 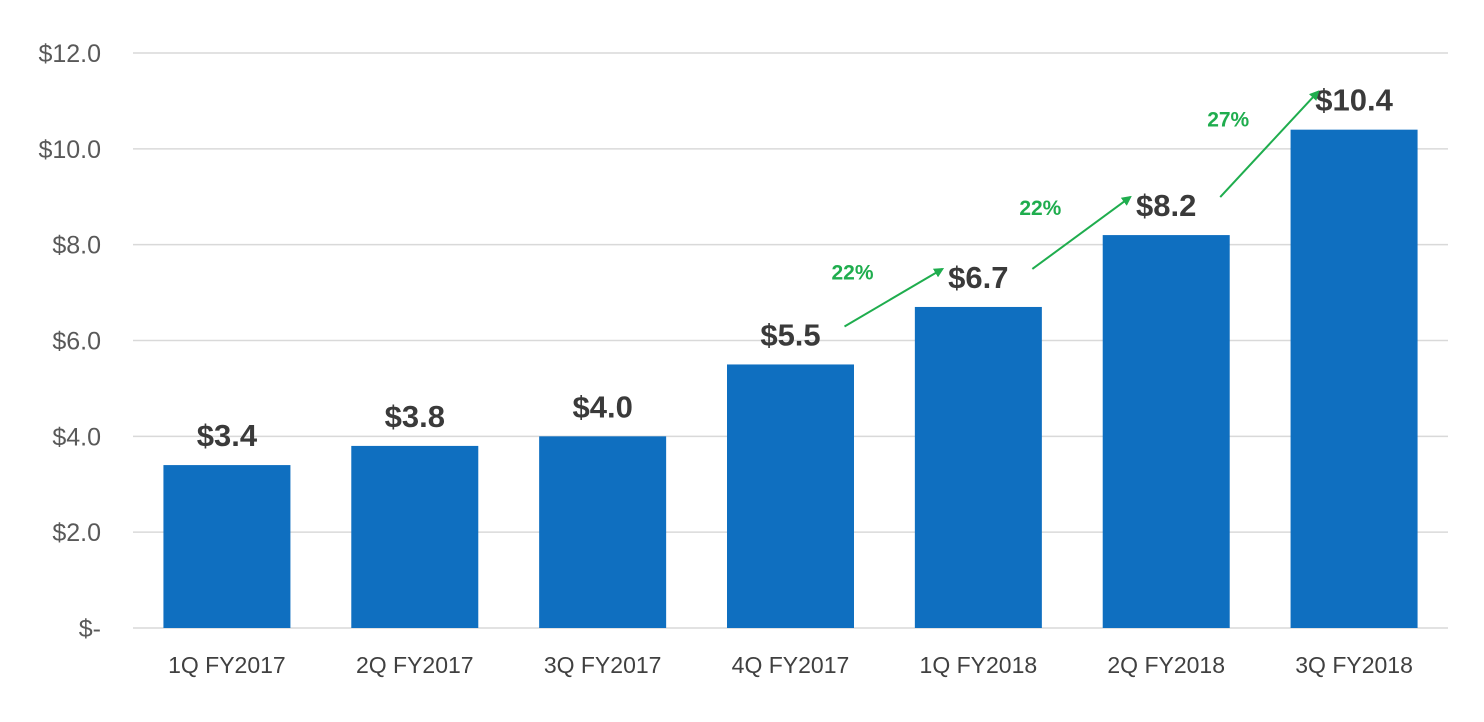 What do you see at coordinates (790, 334) in the screenshot?
I see `data-label: $5.5` at bounding box center [790, 334].